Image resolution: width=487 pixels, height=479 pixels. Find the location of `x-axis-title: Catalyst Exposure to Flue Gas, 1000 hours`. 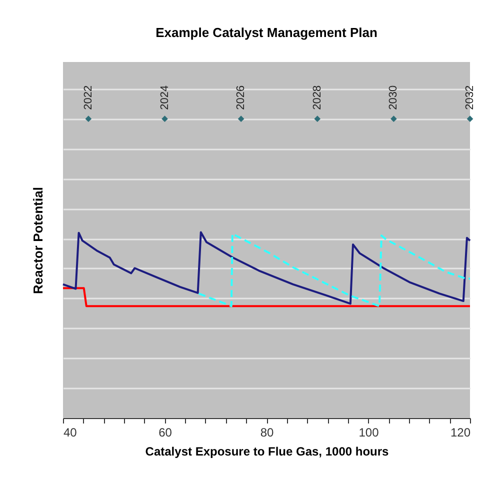

x-axis-title: Catalyst Exposure to Flue Gas, 1000 hours is located at coordinates (267, 451).